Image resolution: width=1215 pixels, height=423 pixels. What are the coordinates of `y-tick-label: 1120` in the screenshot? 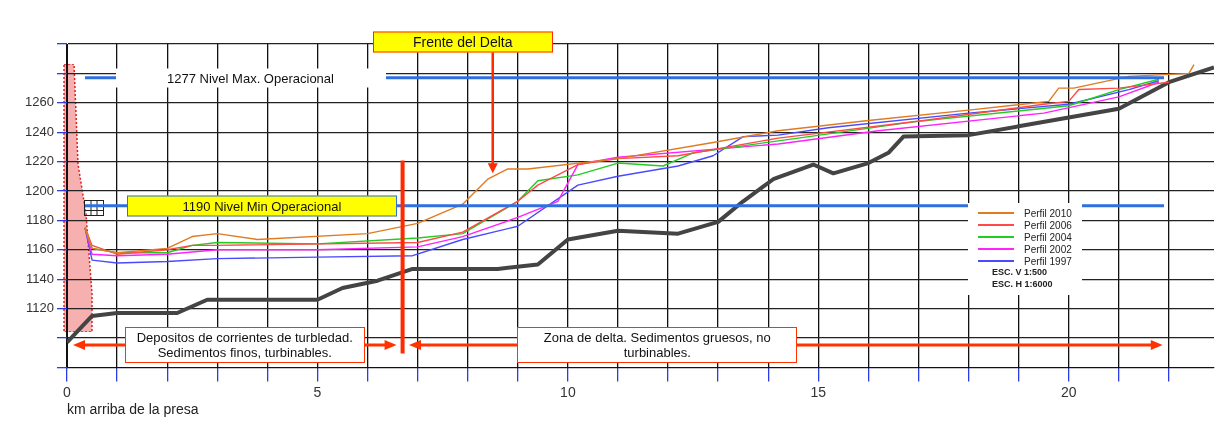 It's located at (40, 308).